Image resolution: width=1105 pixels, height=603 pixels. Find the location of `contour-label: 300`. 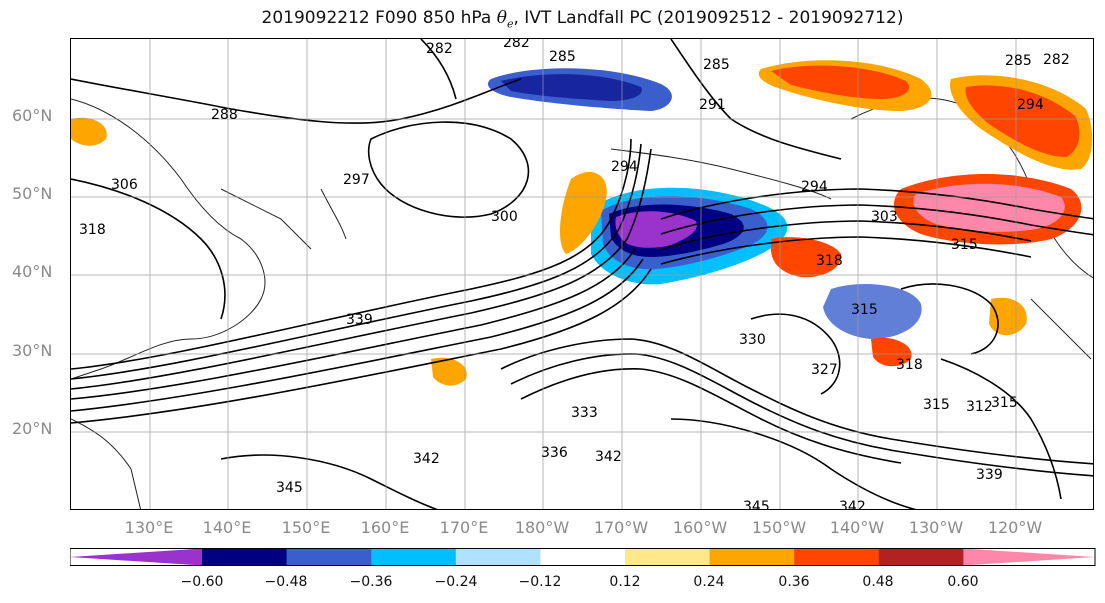

contour-label: 300 is located at coordinates (504, 217).